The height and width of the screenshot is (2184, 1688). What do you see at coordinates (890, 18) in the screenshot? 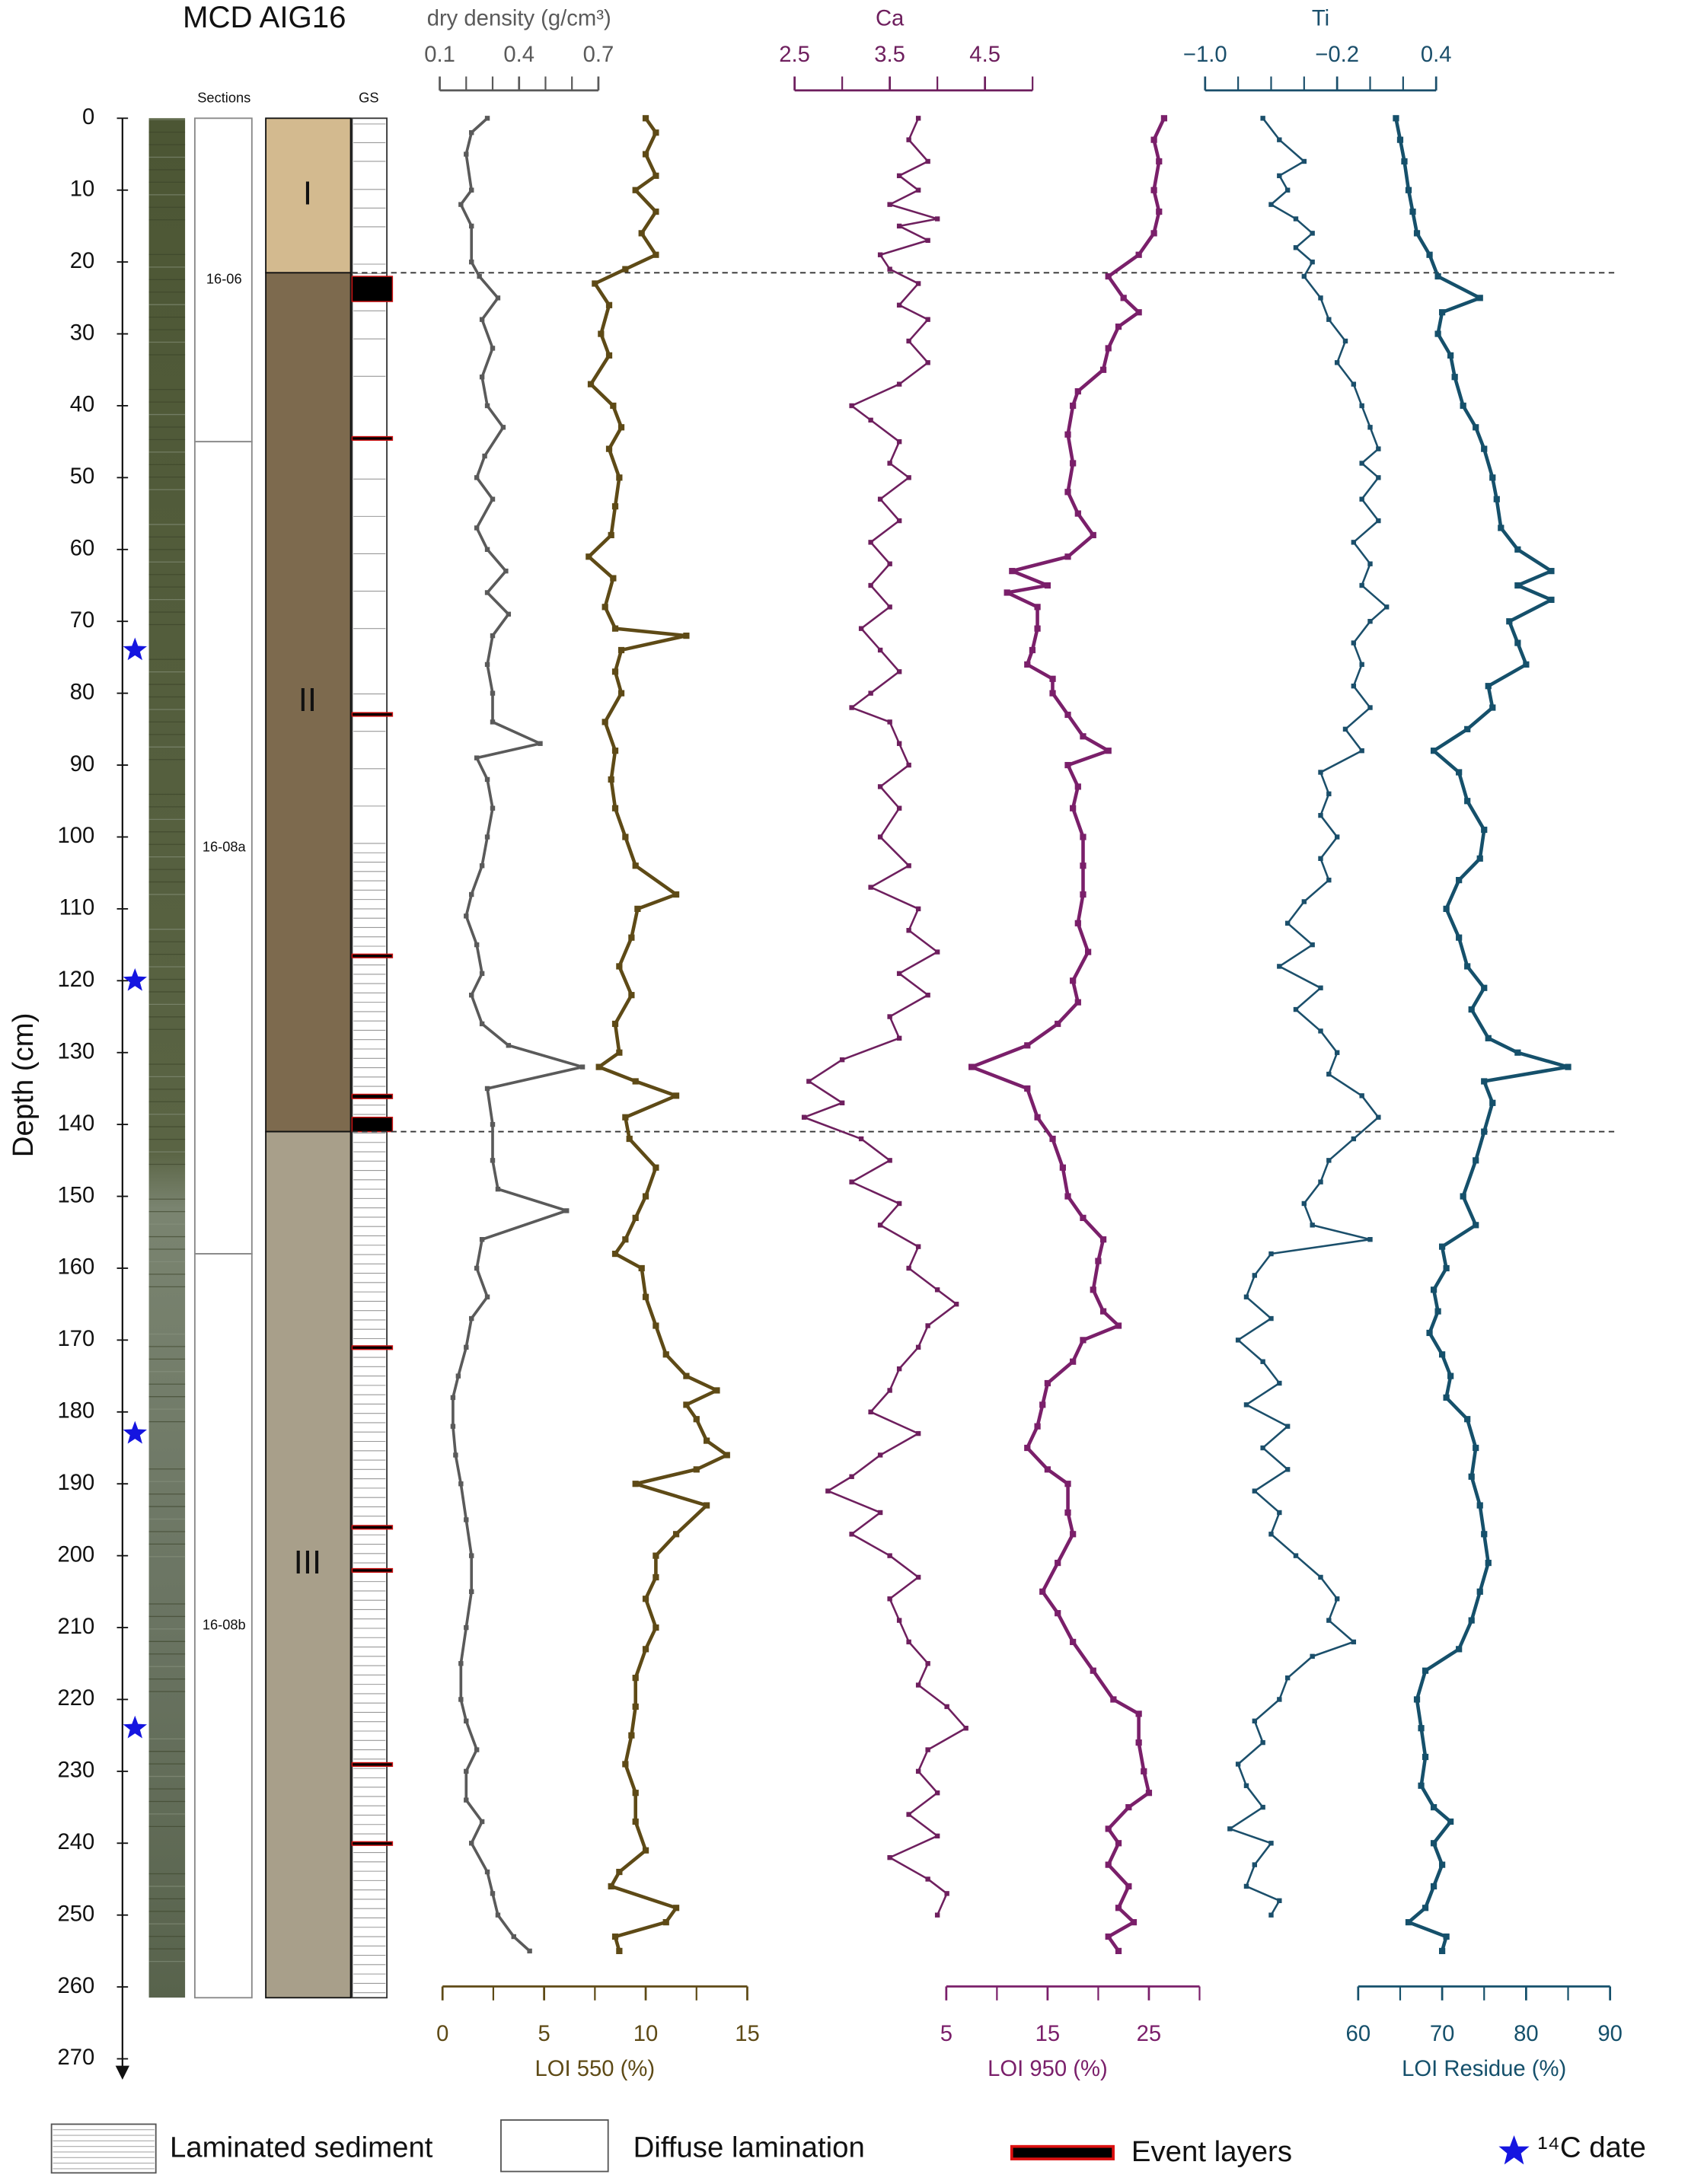
I see `x-axis-title: Ca` at bounding box center [890, 18].